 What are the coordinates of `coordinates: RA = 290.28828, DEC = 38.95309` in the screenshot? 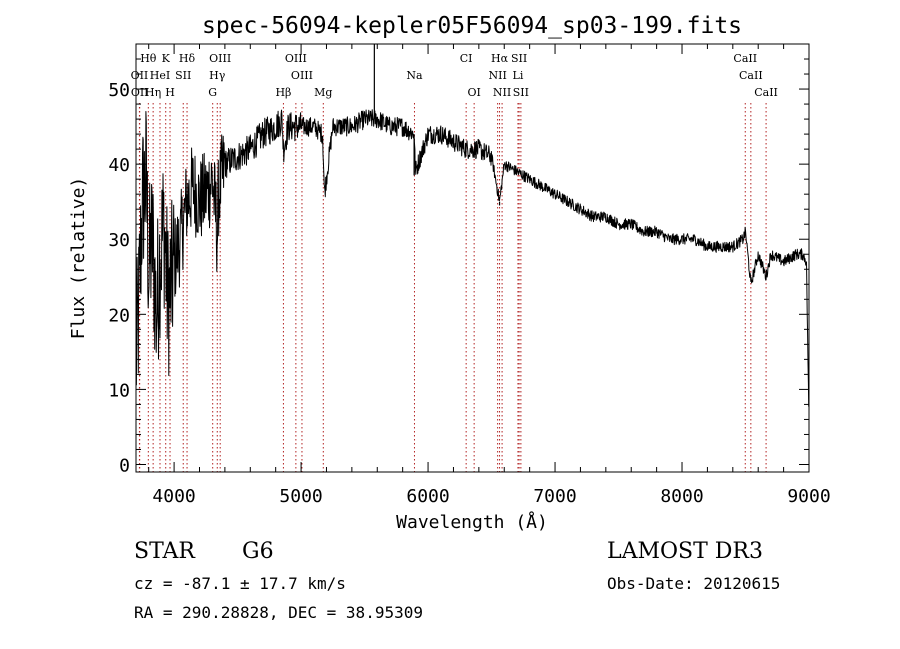 It's located at (278, 612).